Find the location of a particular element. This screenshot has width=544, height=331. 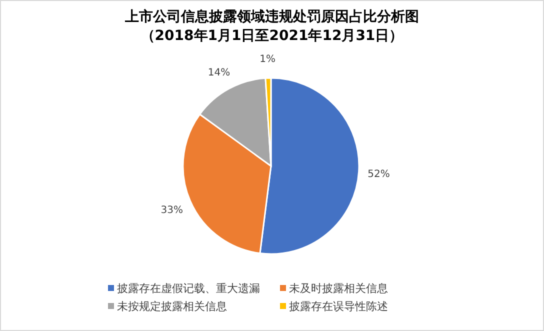

legend-label: 未按规定披露相关信息 is located at coordinates (172, 306).